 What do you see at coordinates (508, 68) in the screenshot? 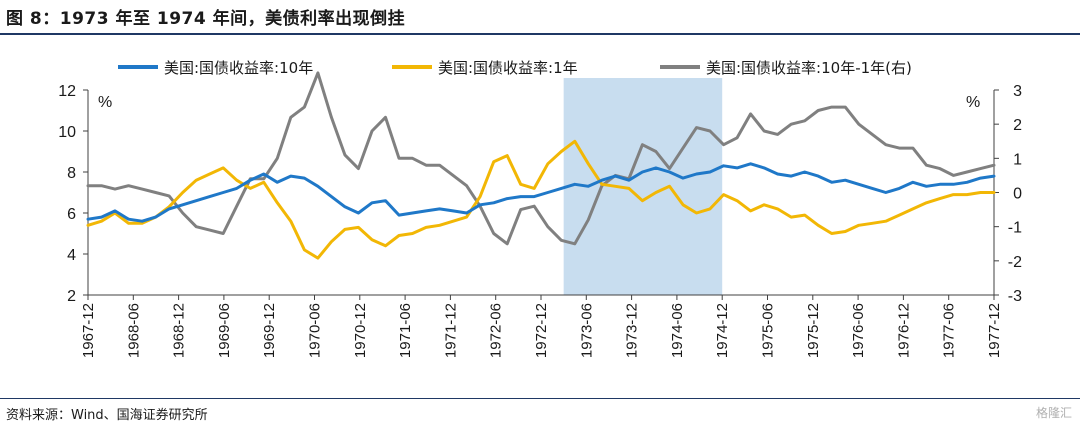
I see `legend-label: 美国:国债收益率:1年` at bounding box center [508, 68].